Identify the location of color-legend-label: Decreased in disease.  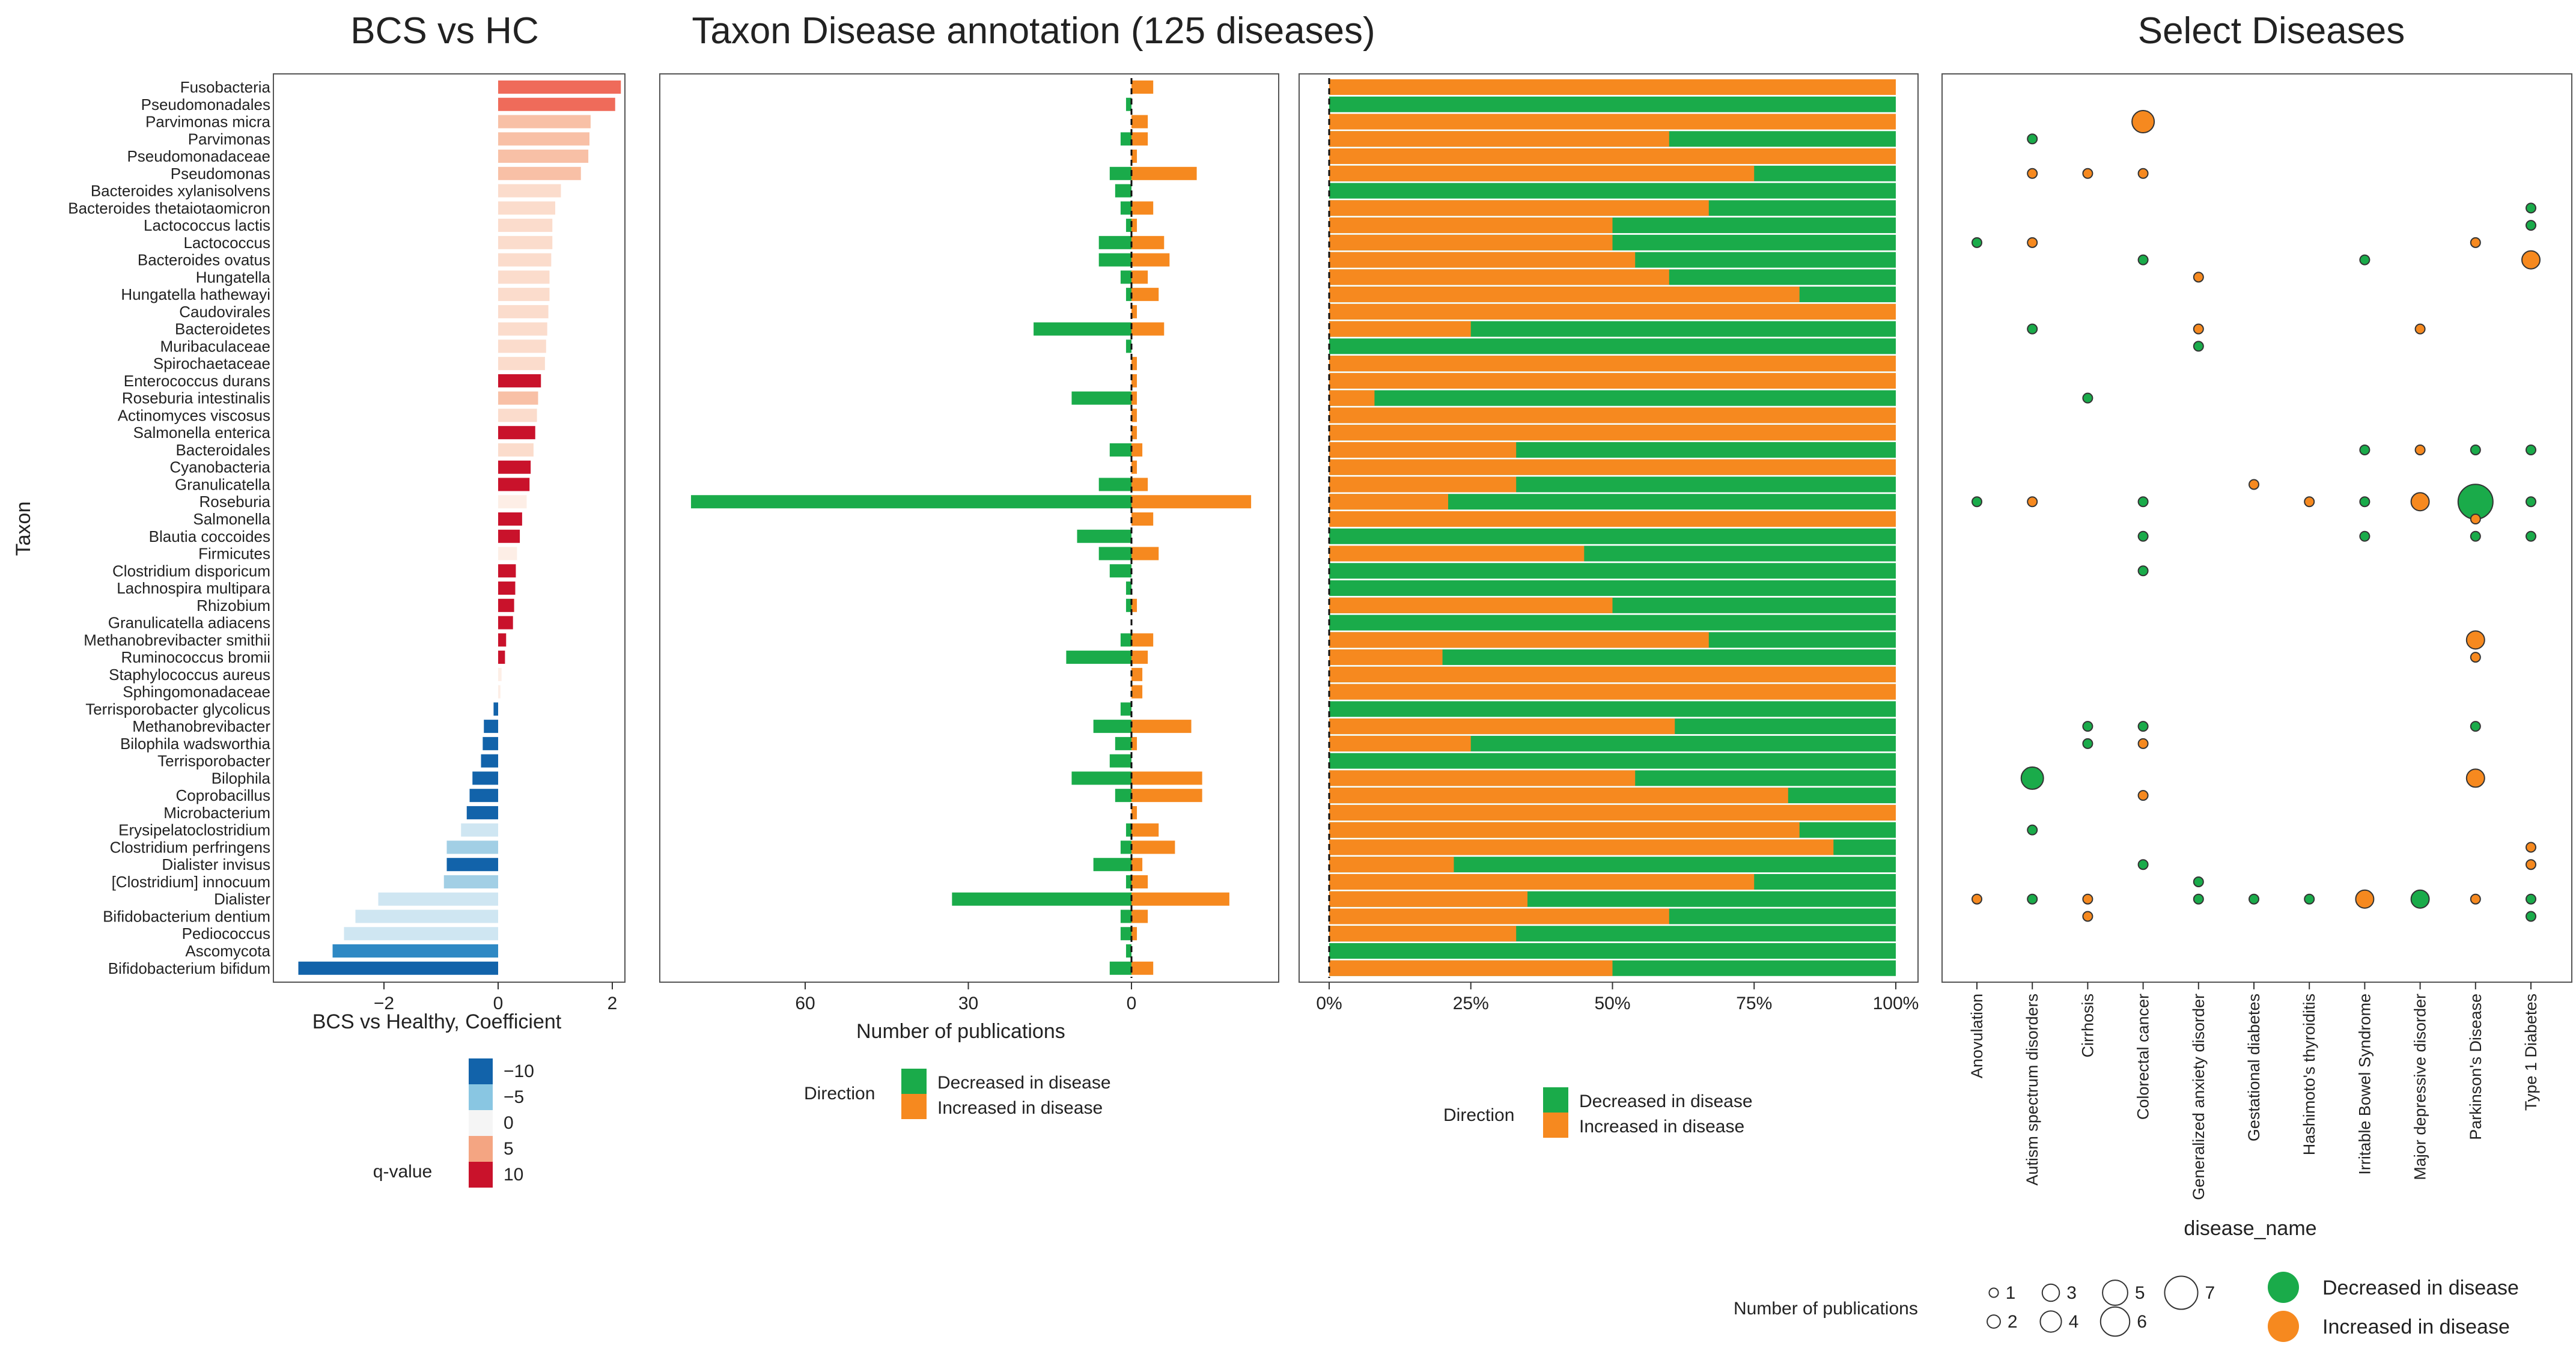
(2420, 1288).